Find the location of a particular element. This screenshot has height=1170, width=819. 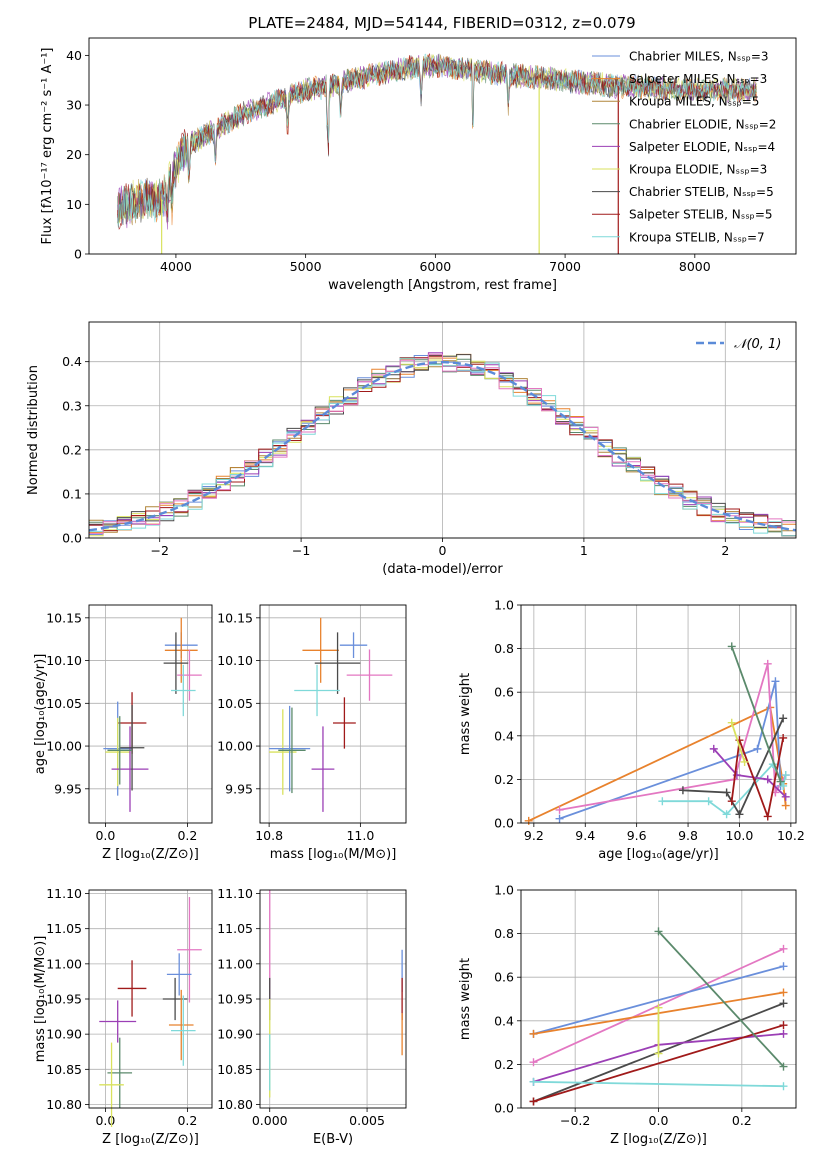

legend-label: 𝒩(0, 1) is located at coordinates (757, 344).